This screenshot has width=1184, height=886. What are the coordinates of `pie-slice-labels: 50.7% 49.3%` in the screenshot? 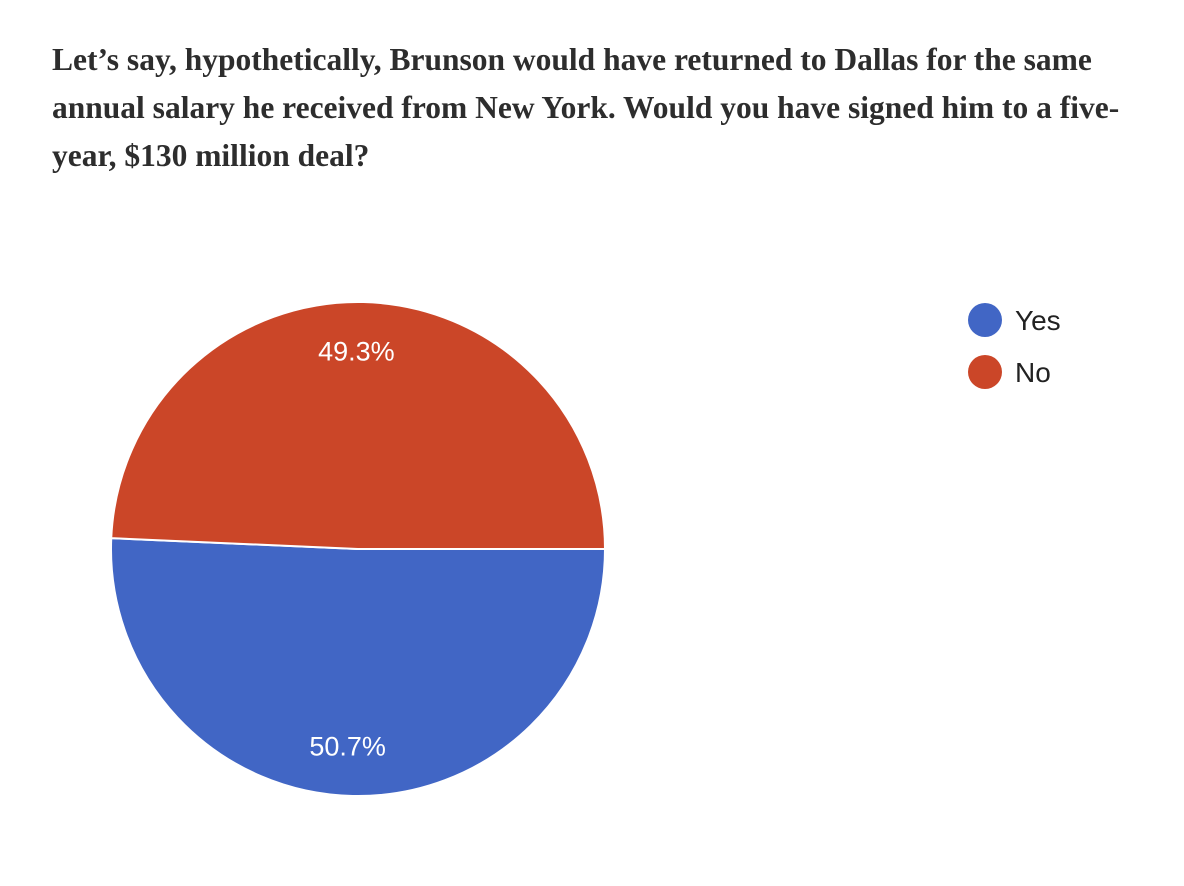 It's located at (351, 548).